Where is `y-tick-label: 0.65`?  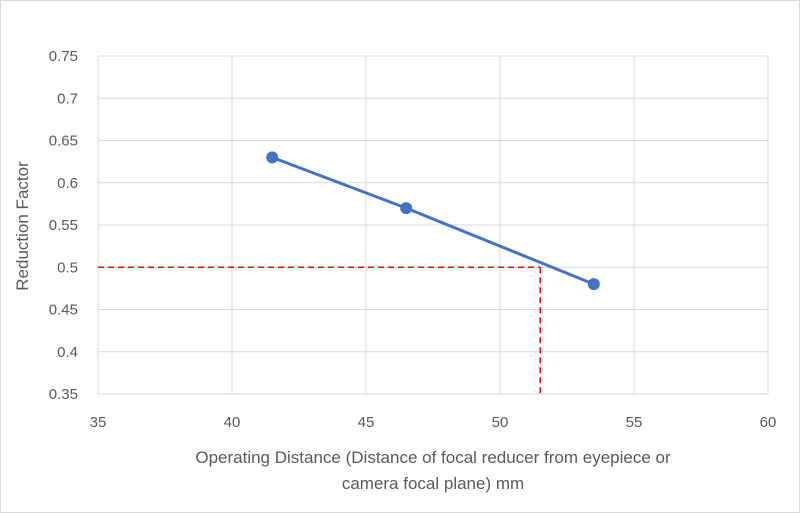 y-tick-label: 0.65 is located at coordinates (63, 141).